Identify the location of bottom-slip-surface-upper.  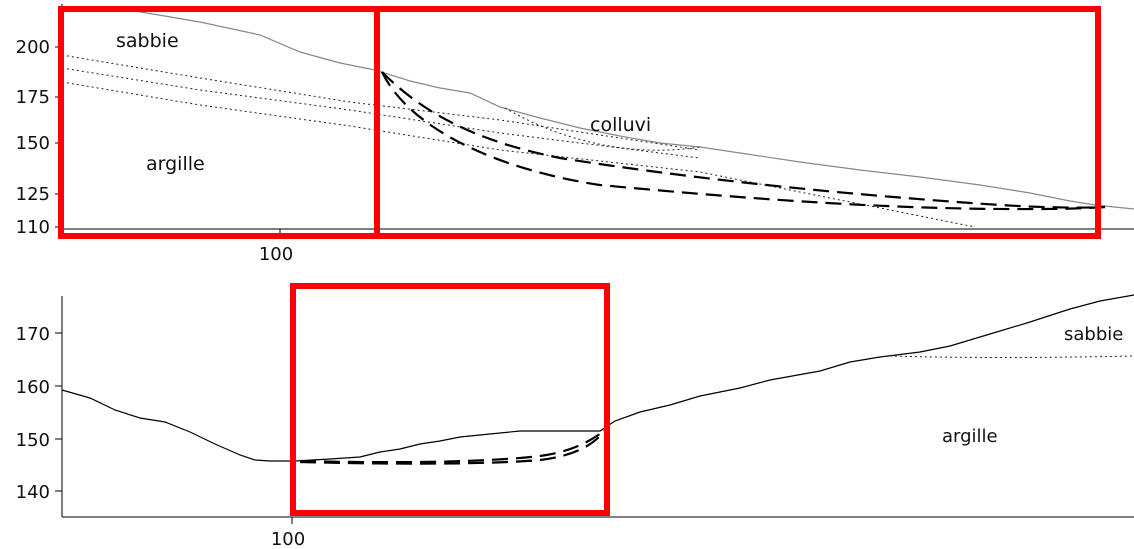
(452, 446).